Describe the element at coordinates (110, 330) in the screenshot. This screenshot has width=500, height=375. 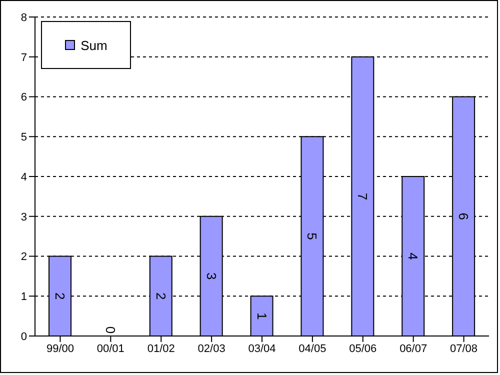
I see `data-label: 0` at that location.